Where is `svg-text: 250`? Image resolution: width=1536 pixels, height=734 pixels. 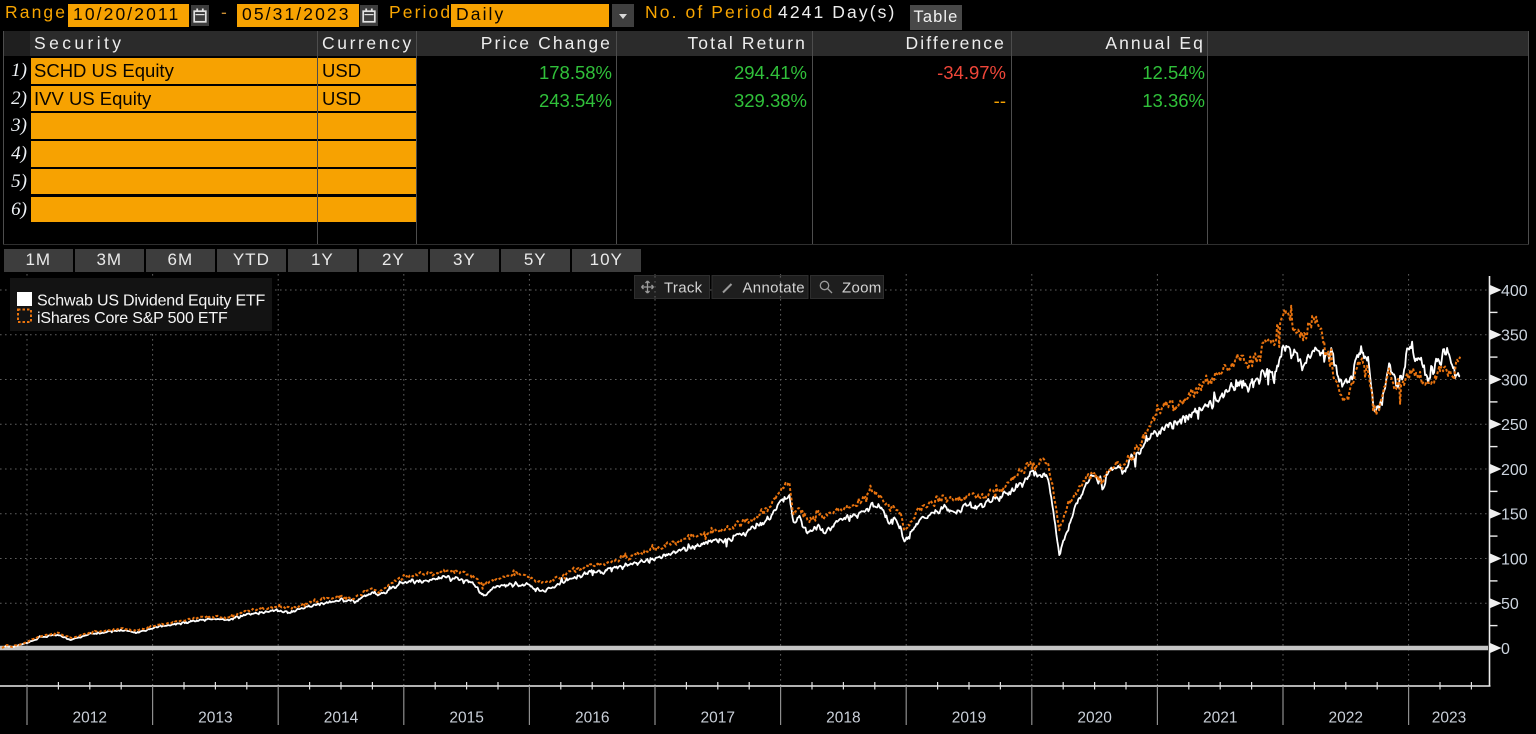 svg-text: 250 is located at coordinates (1514, 425).